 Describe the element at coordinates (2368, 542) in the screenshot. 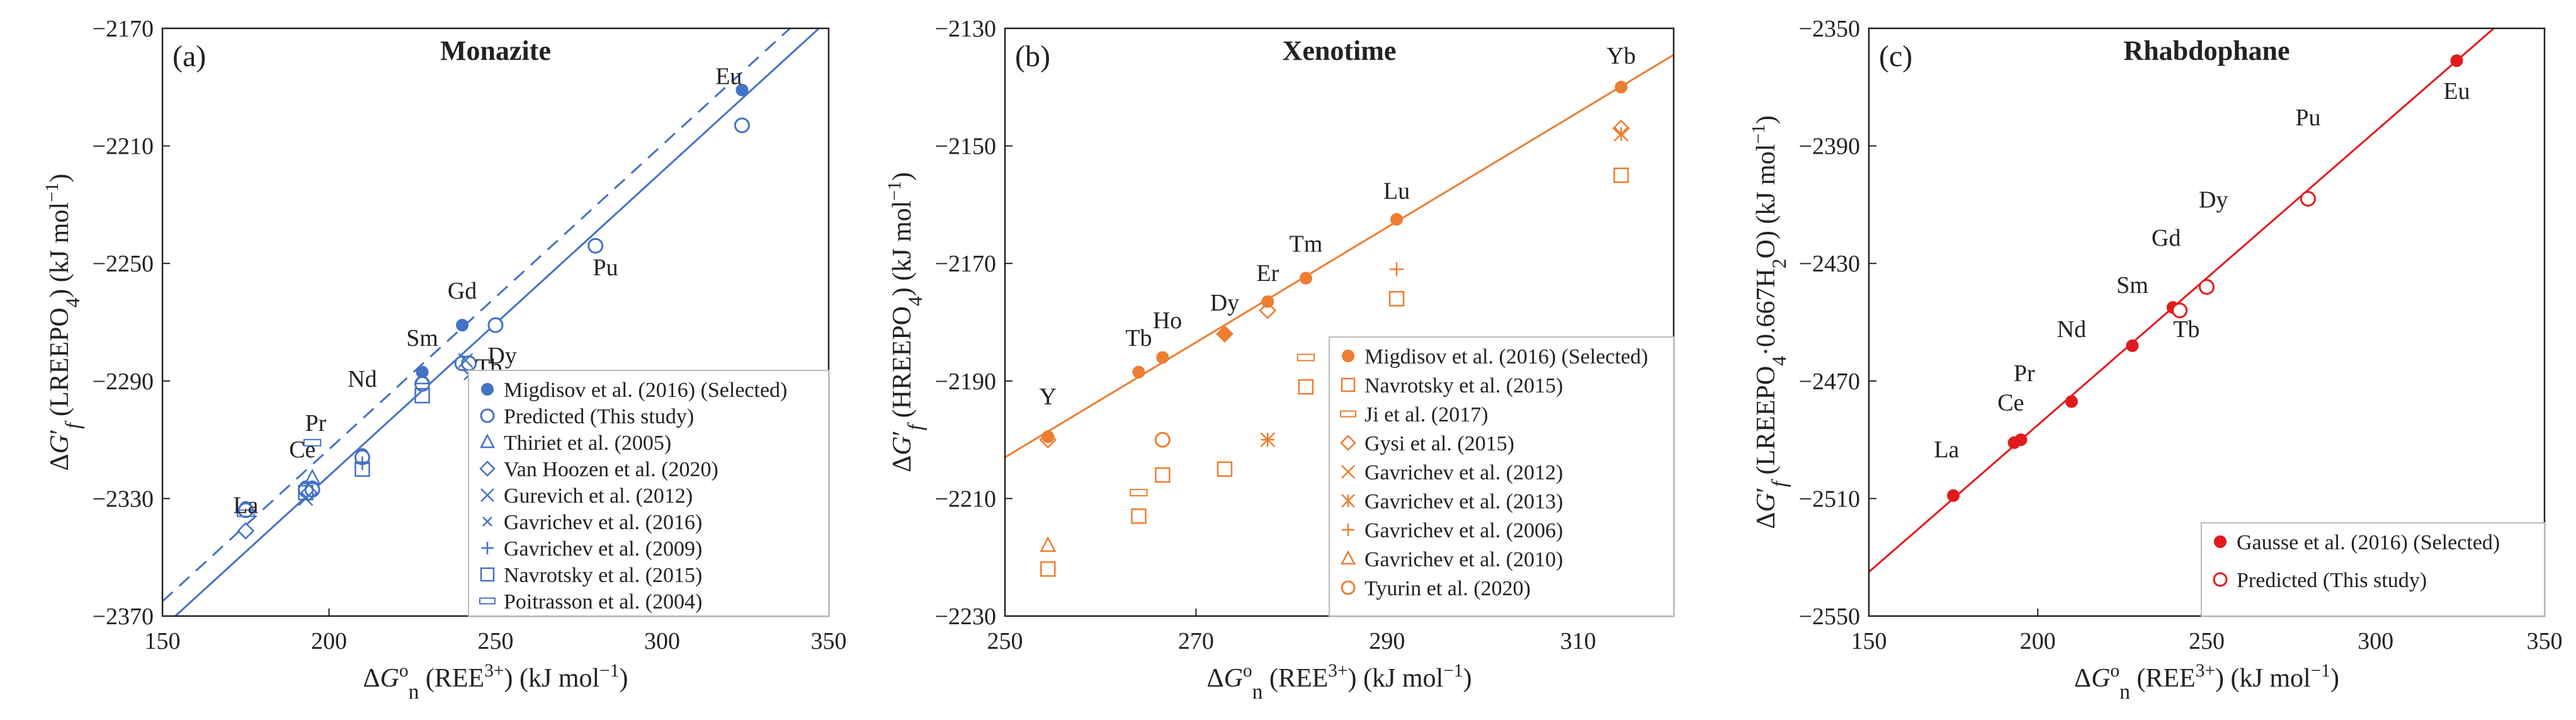

I see `legend-entry: Gausse et al. (2016) (Selected)` at that location.